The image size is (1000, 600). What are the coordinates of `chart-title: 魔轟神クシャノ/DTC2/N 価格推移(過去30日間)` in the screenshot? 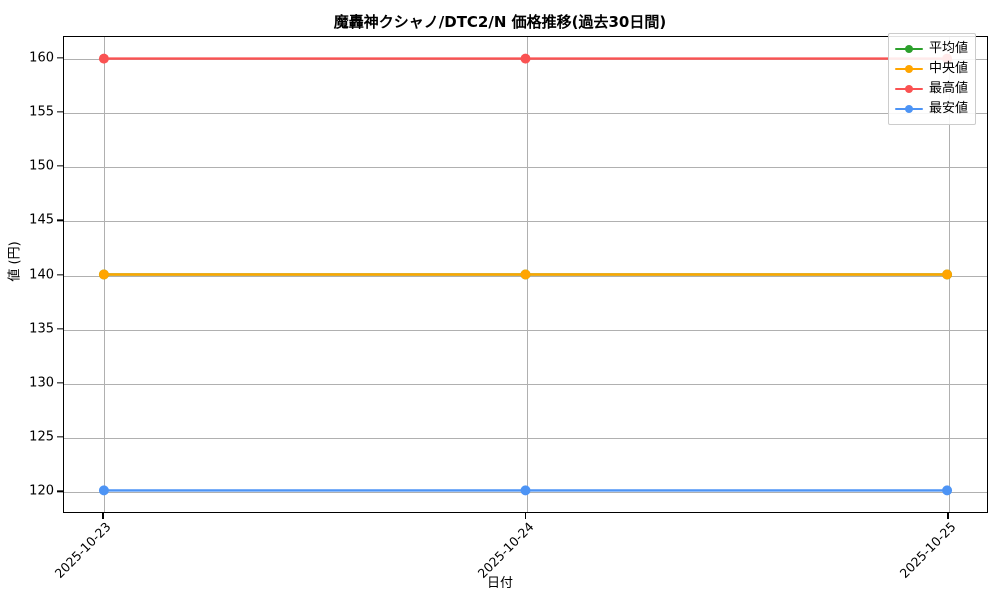 It's located at (500, 22).